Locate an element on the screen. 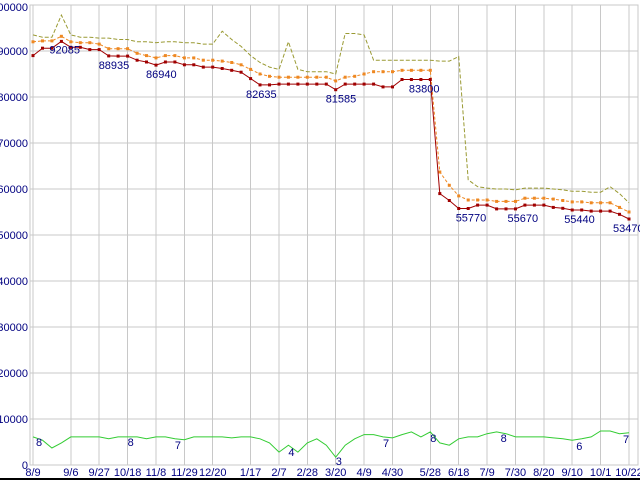  y-axis-label: 100000 is located at coordinates (14, 8).